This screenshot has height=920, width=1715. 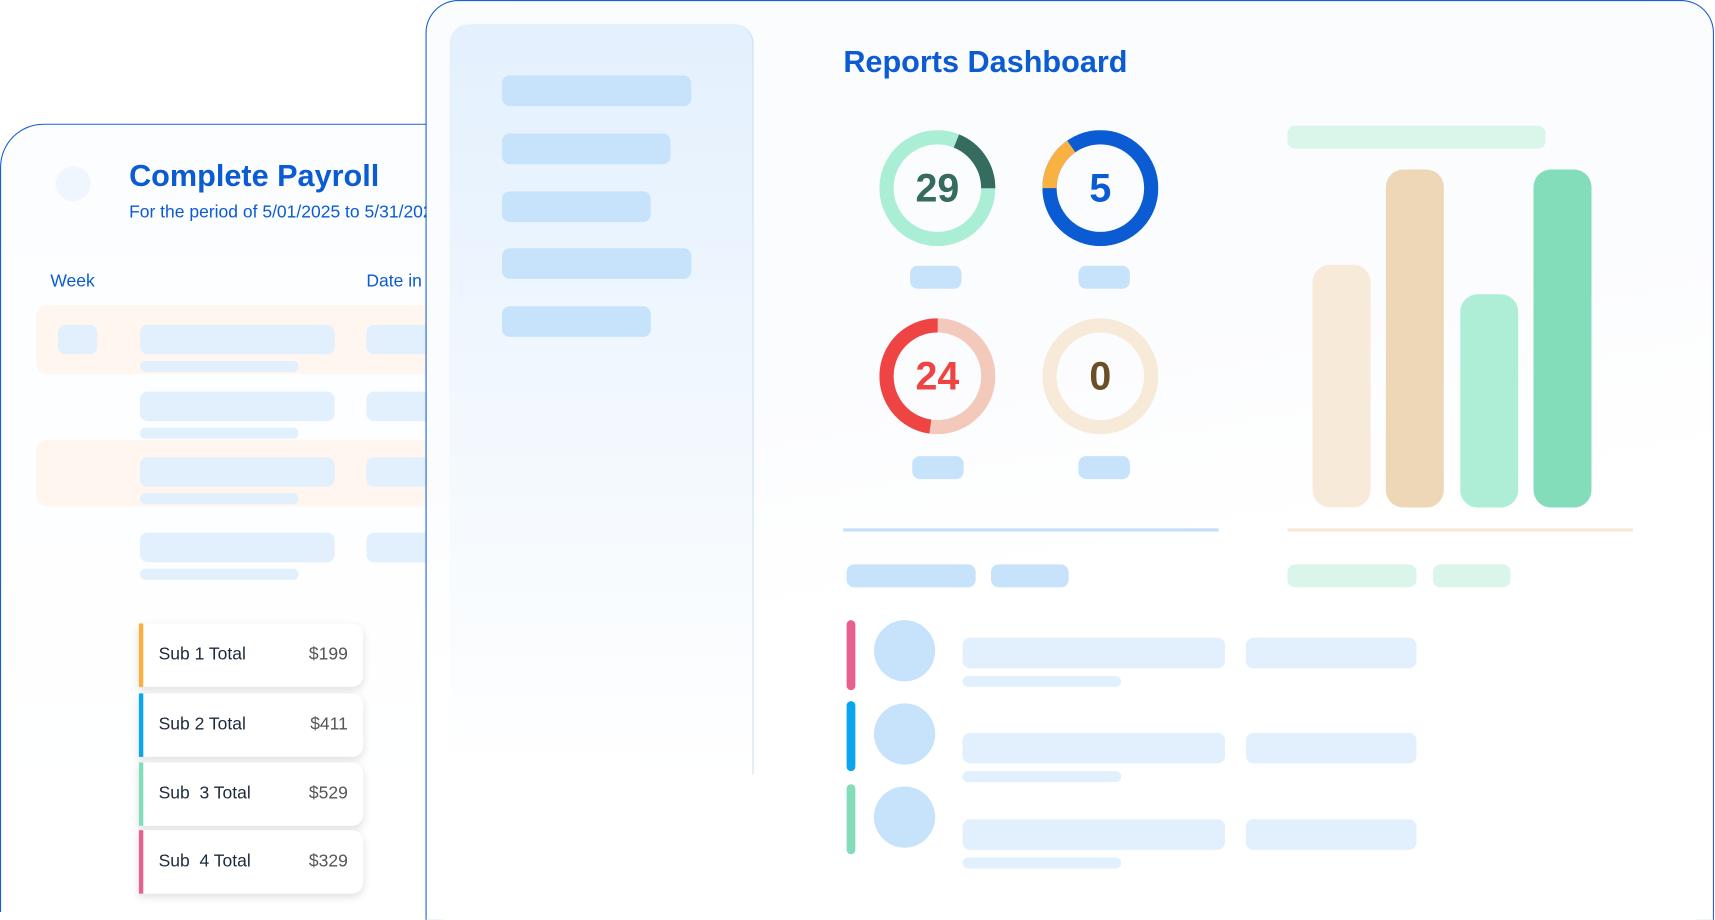 What do you see at coordinates (328, 861) in the screenshot?
I see `subtotal-amount: $329` at bounding box center [328, 861].